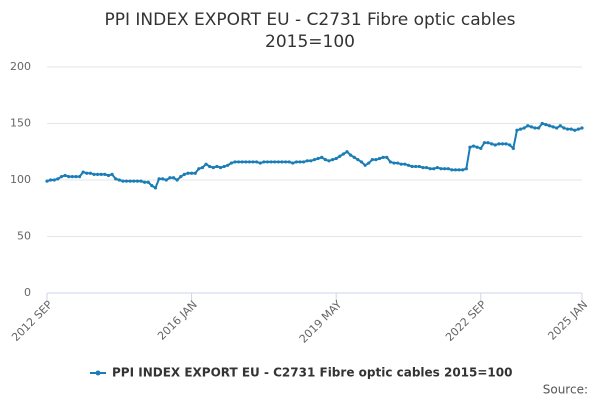 This screenshot has width=600, height=400. What do you see at coordinates (310, 42) in the screenshot?
I see `chart-subtitle: 2015=100` at bounding box center [310, 42].